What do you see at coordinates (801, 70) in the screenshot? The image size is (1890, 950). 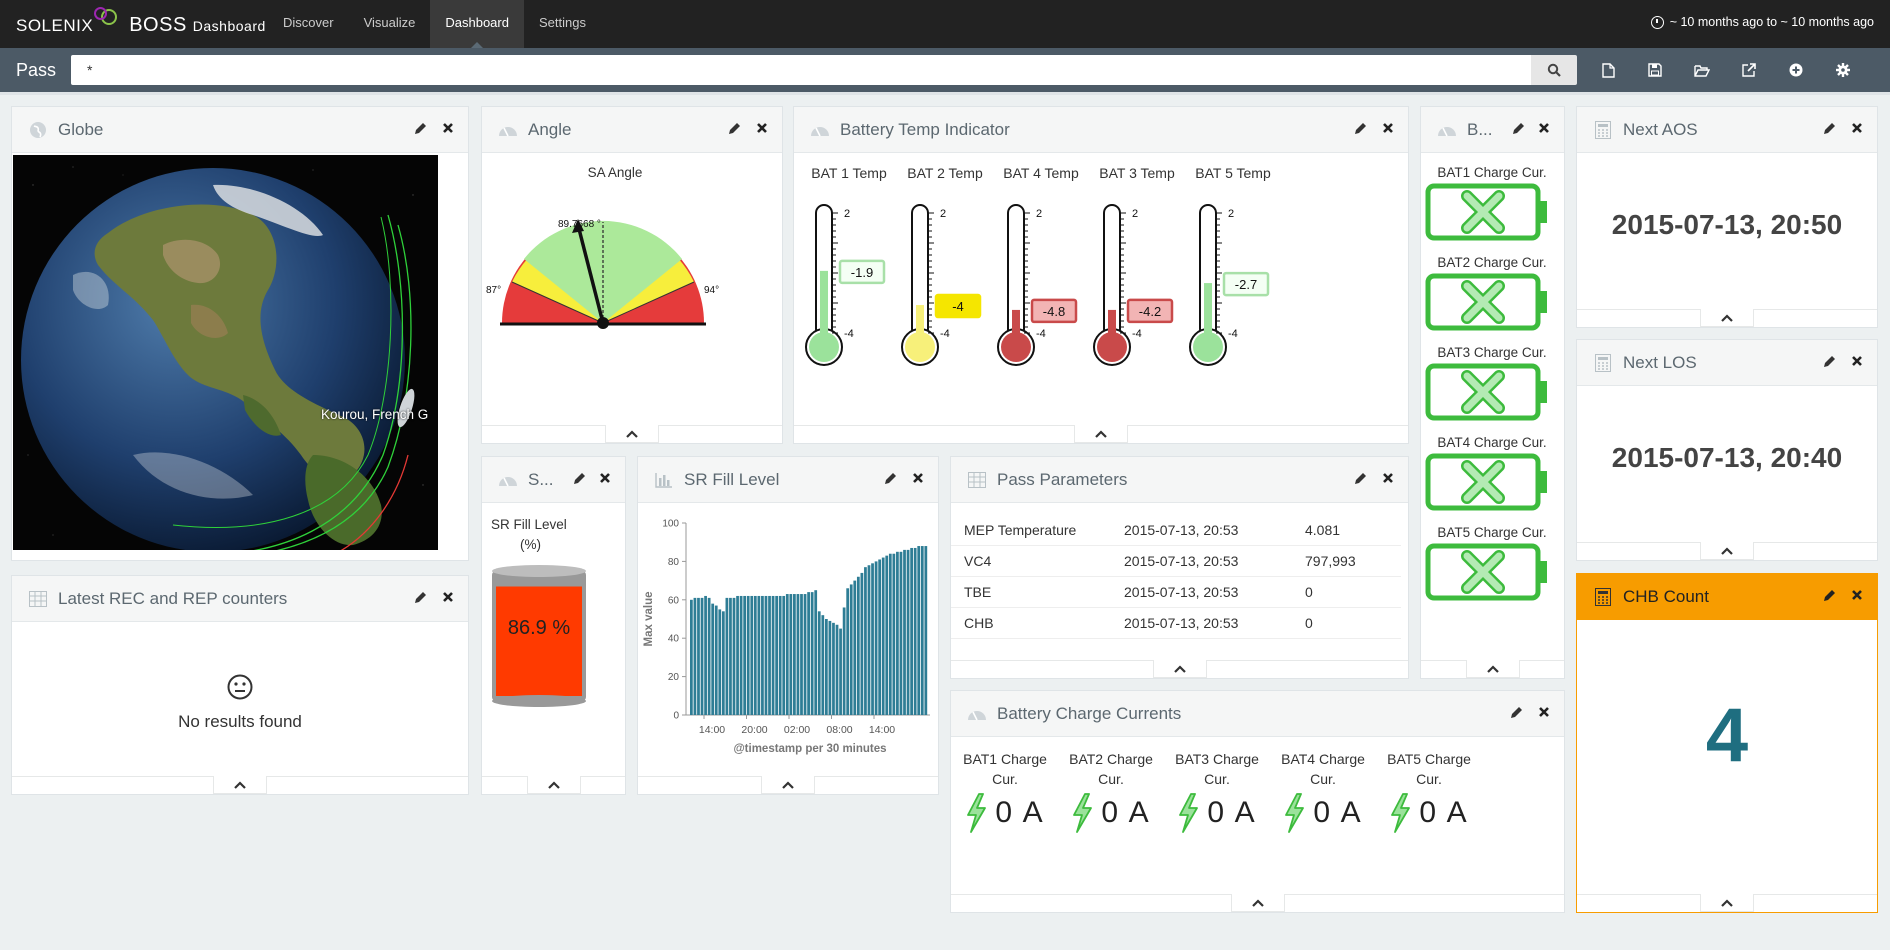 I see `search-input` at bounding box center [801, 70].